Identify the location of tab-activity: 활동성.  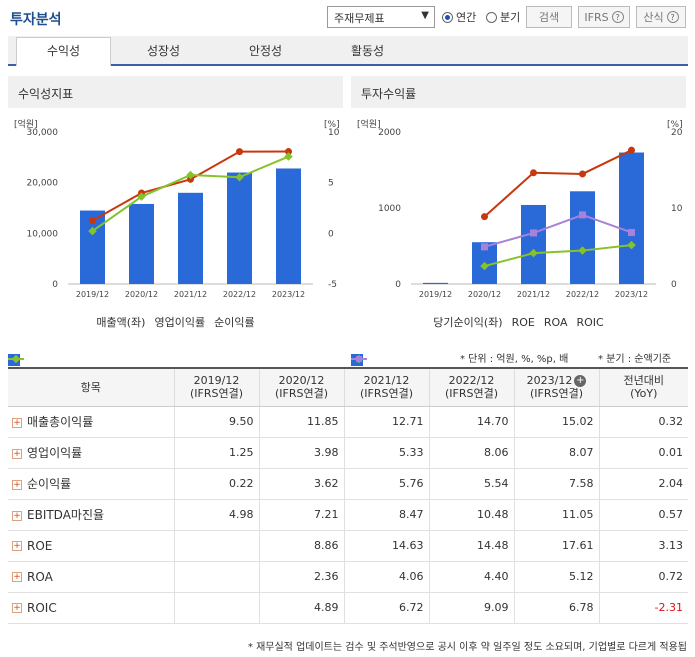
(367, 51).